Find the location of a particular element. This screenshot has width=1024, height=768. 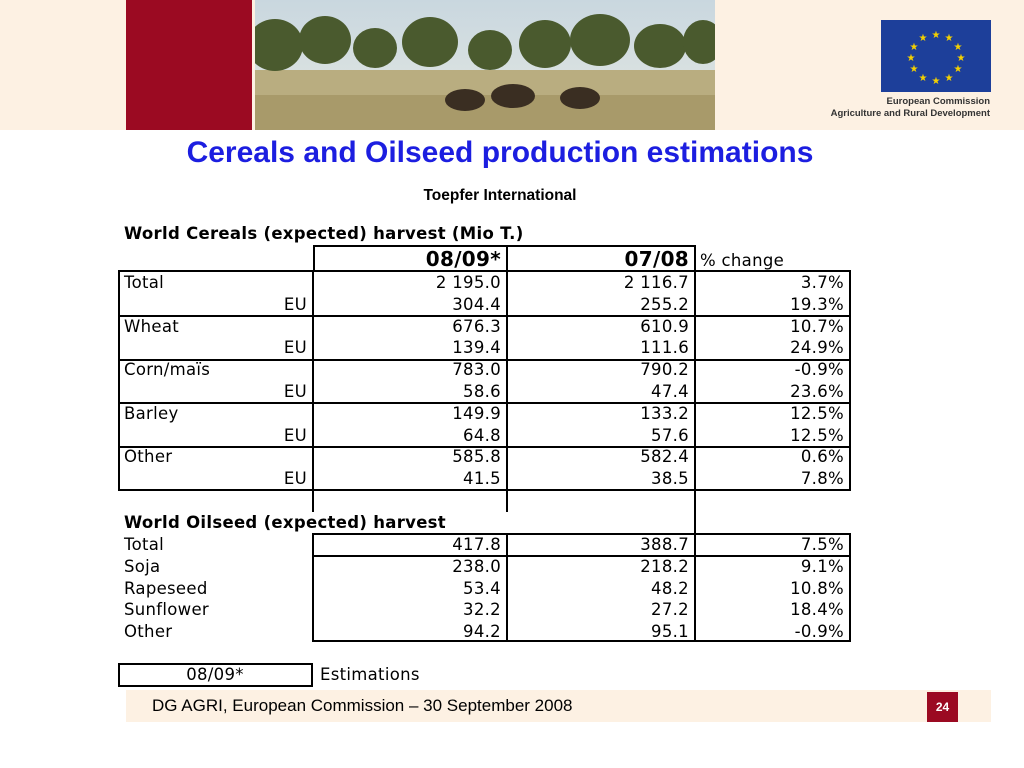

page-subtitle: Toepfer International is located at coordinates (500, 195).